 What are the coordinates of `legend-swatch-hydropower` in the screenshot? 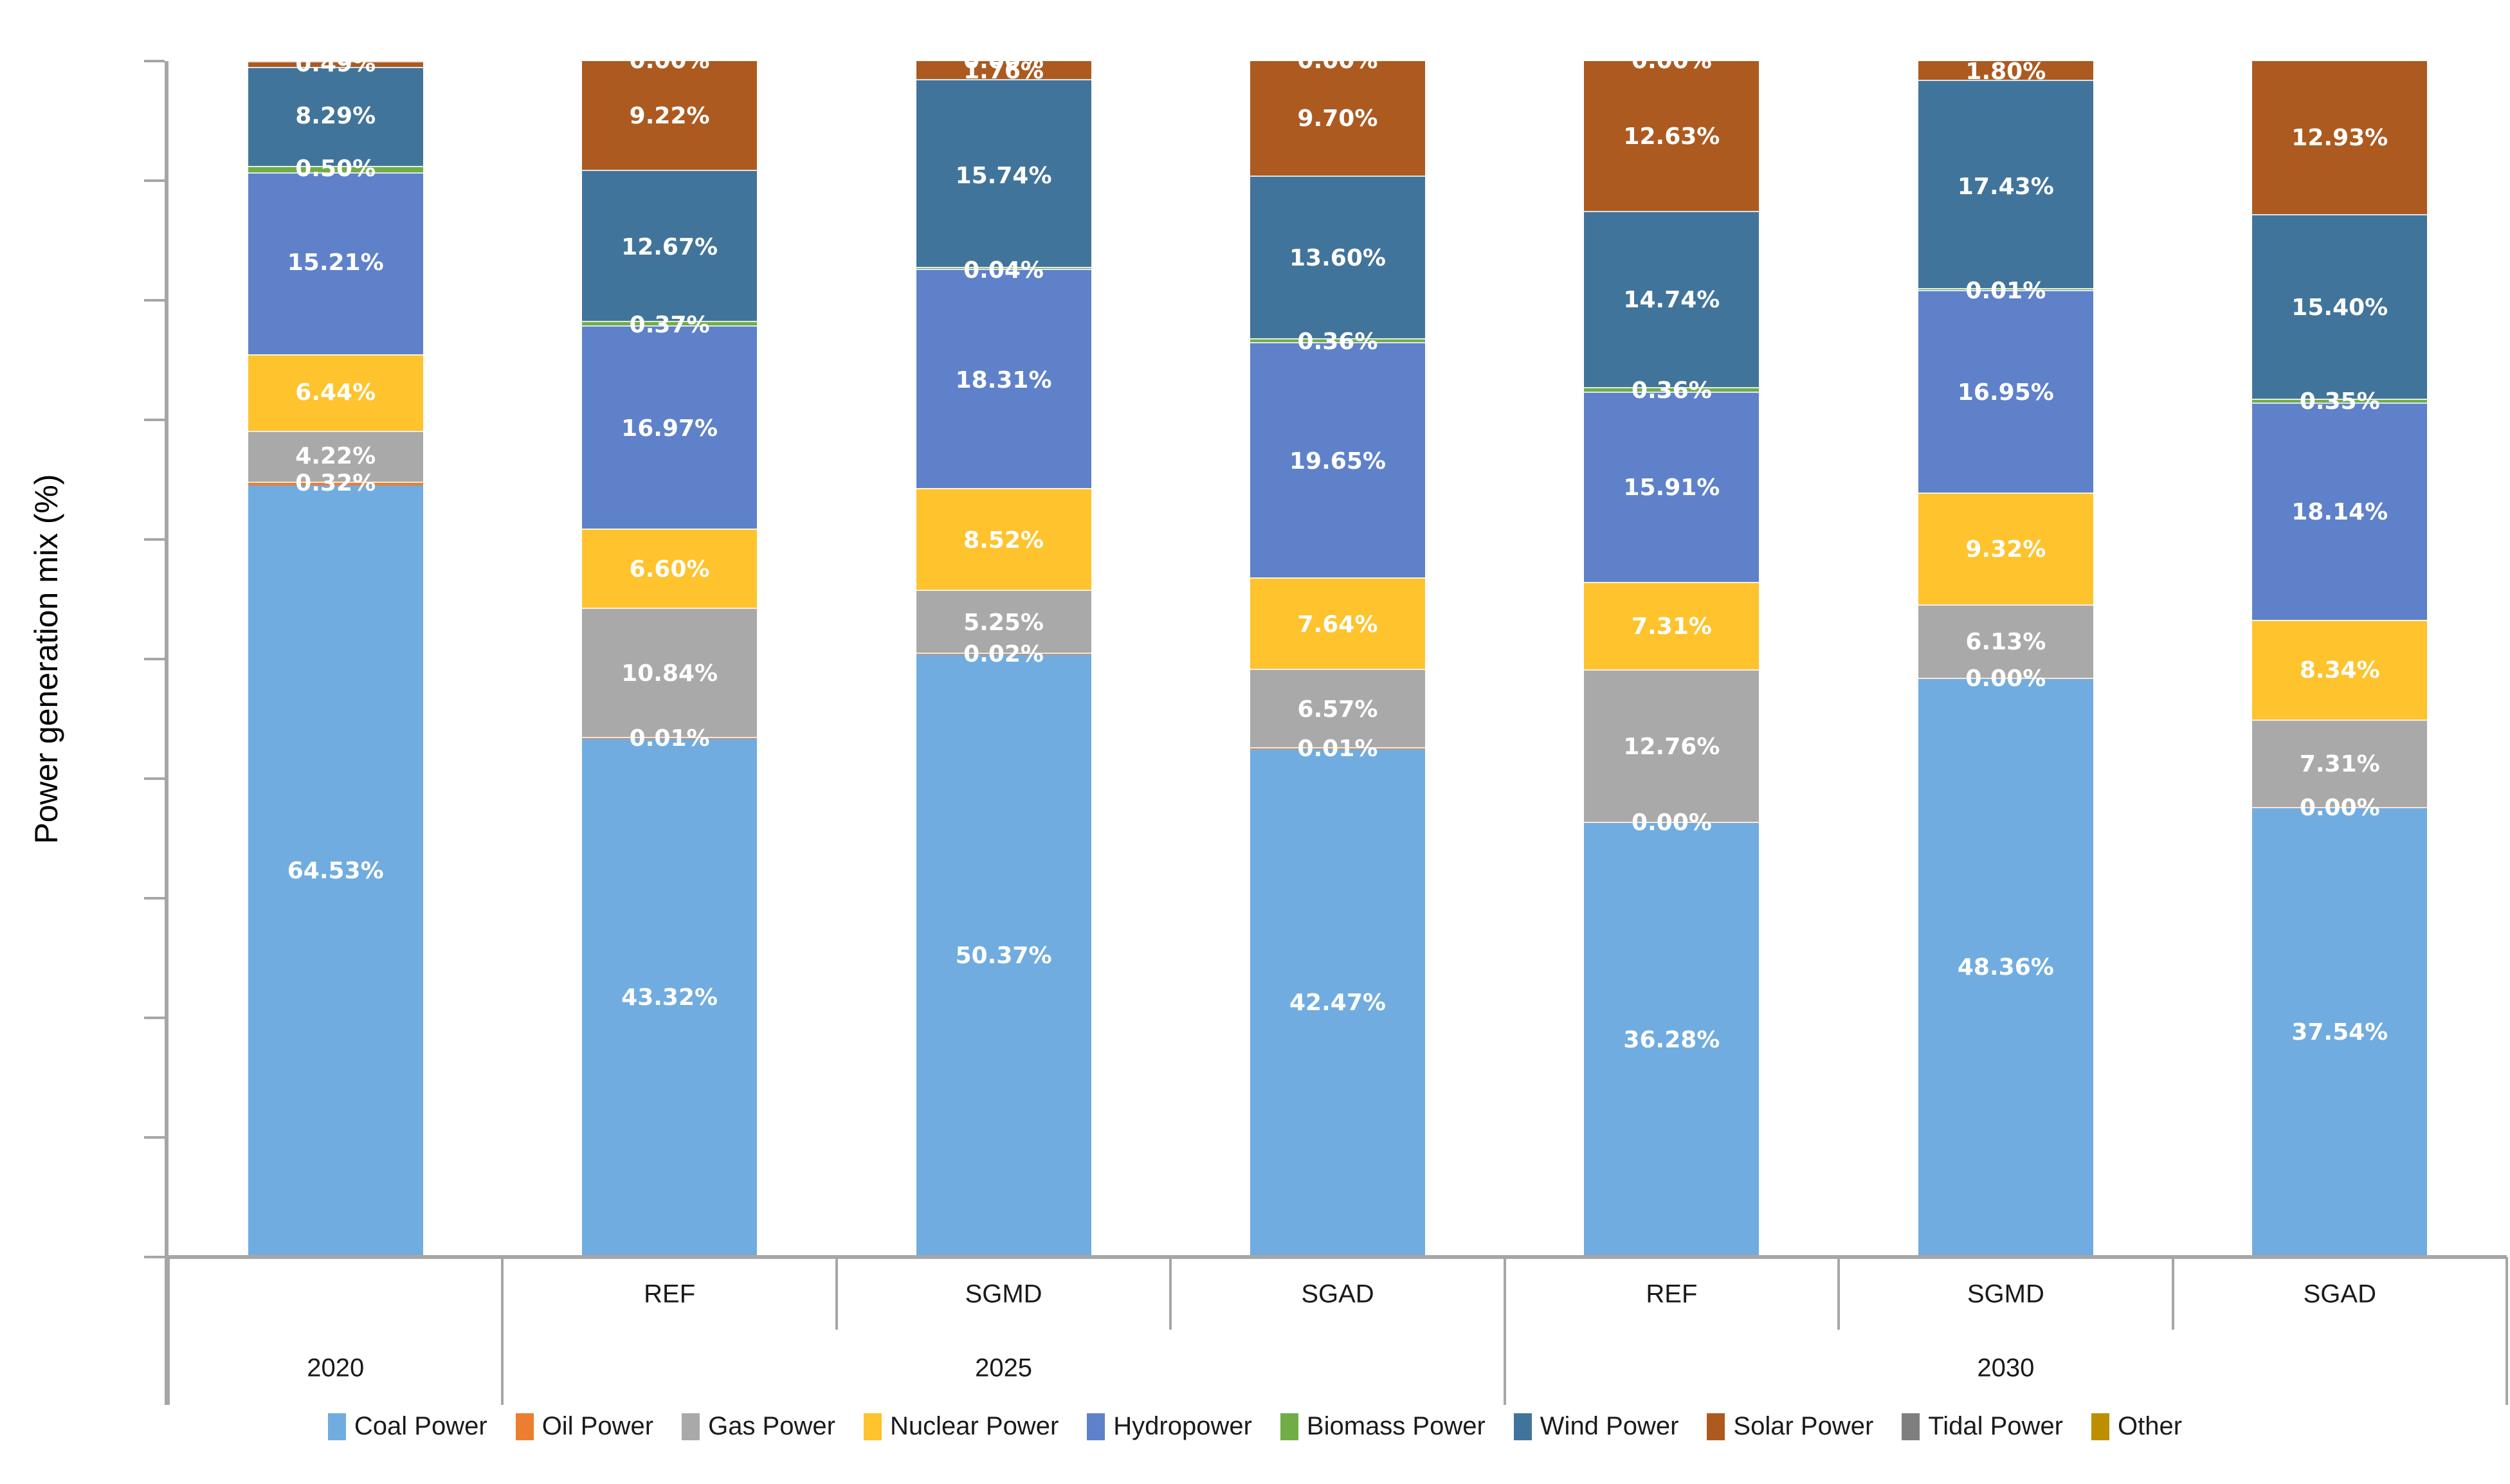 It's located at (1096, 1426).